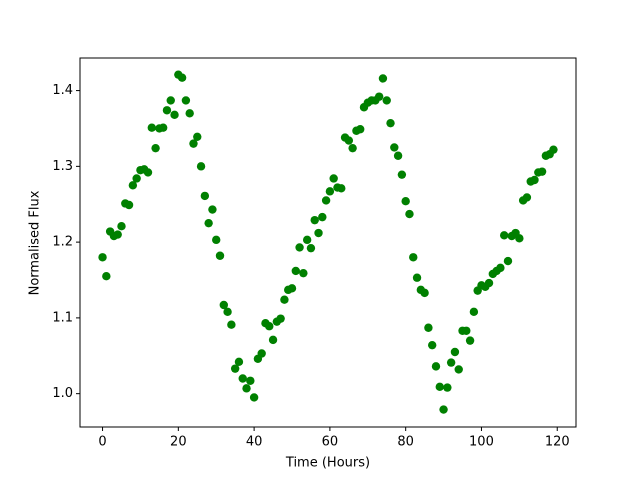  Describe the element at coordinates (254, 442) in the screenshot. I see `x-tick-label: 40` at that location.